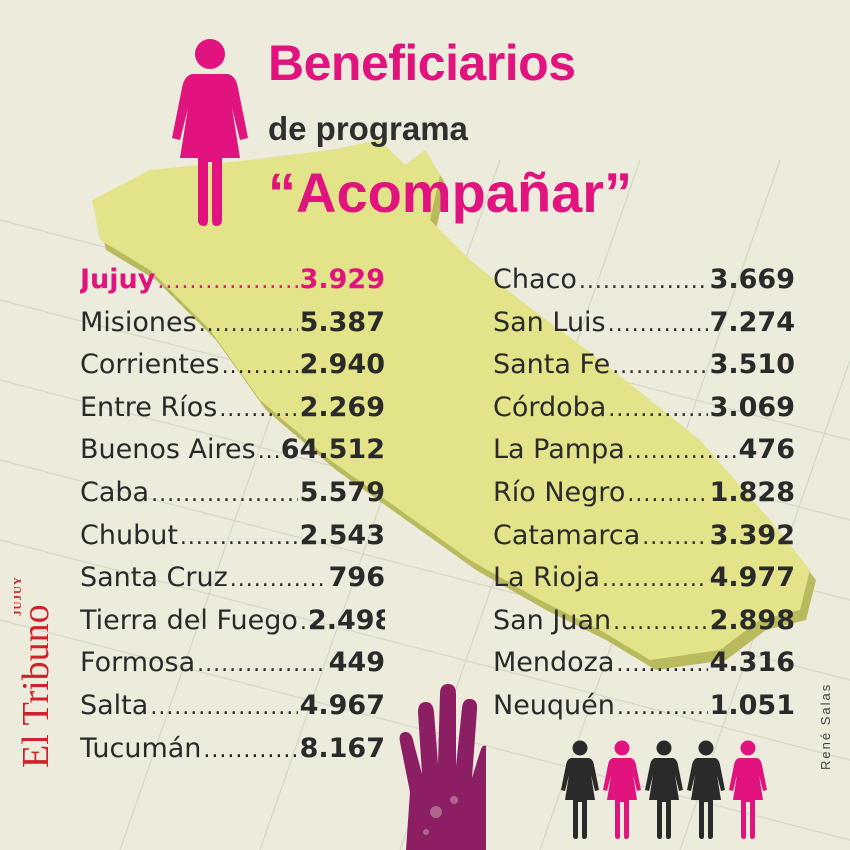 Image resolution: width=850 pixels, height=850 pixels. I want to click on brand-name: El Tribuno, so click(36, 686).